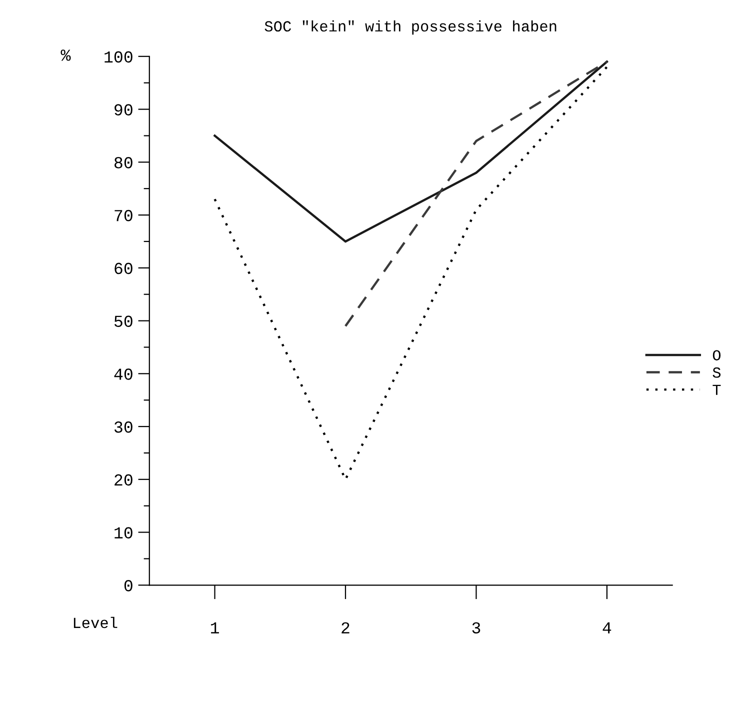 Image resolution: width=747 pixels, height=705 pixels. I want to click on y-tick-label: 30, so click(123, 427).